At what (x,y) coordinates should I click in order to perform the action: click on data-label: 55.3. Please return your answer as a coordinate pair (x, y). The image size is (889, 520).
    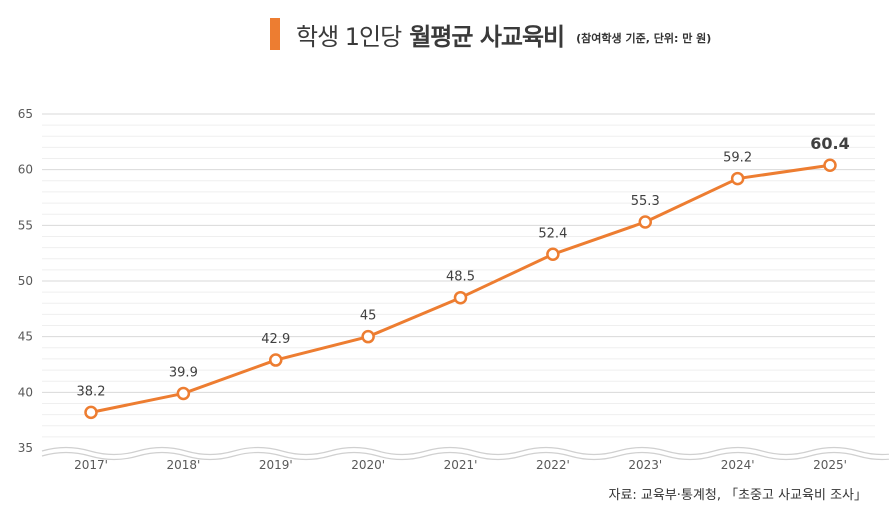
    Looking at the image, I should click on (645, 201).